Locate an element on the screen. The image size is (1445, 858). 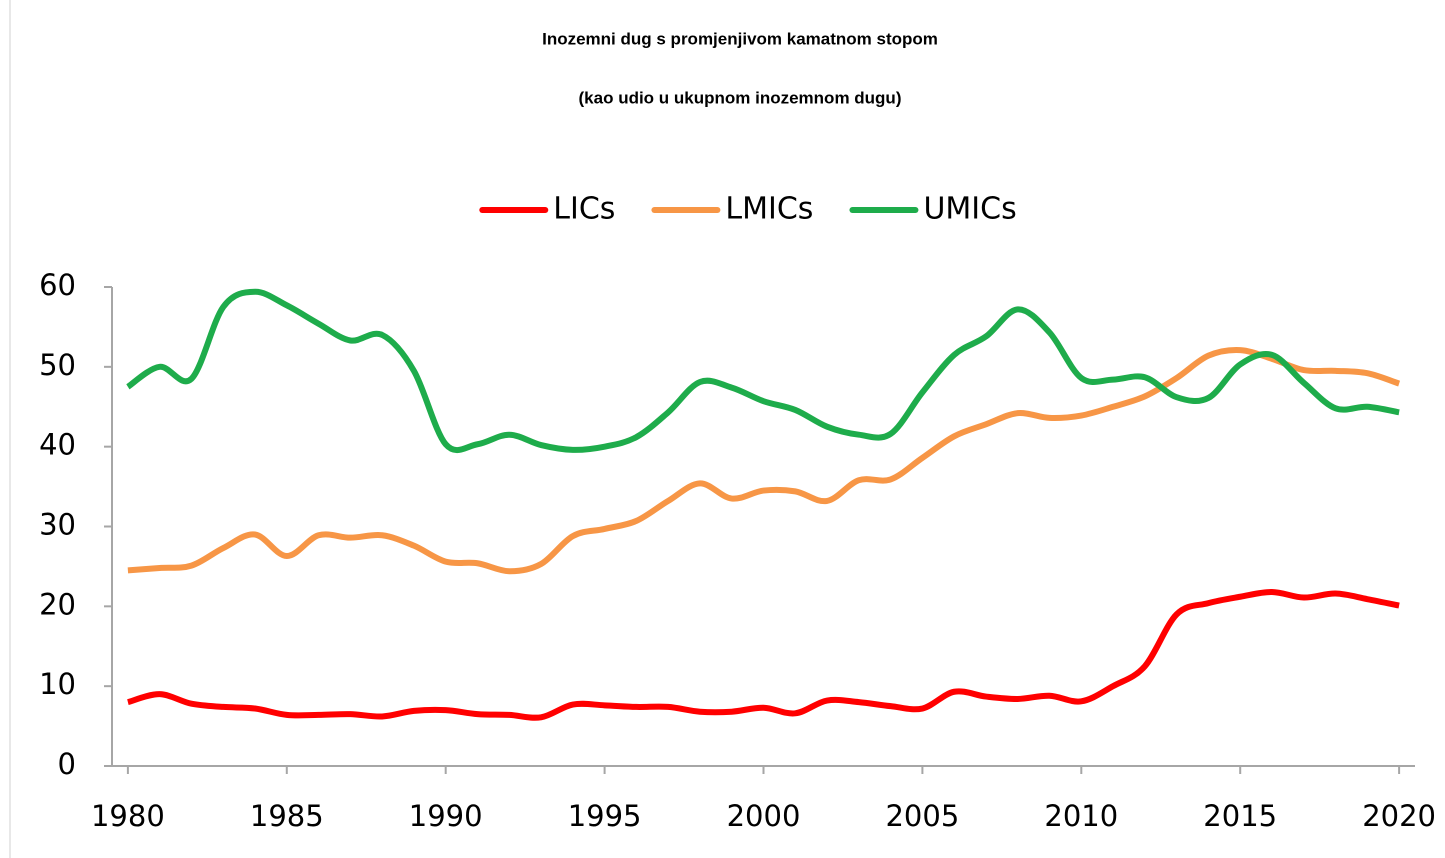
y-tick-label: 60 is located at coordinates (57, 285).